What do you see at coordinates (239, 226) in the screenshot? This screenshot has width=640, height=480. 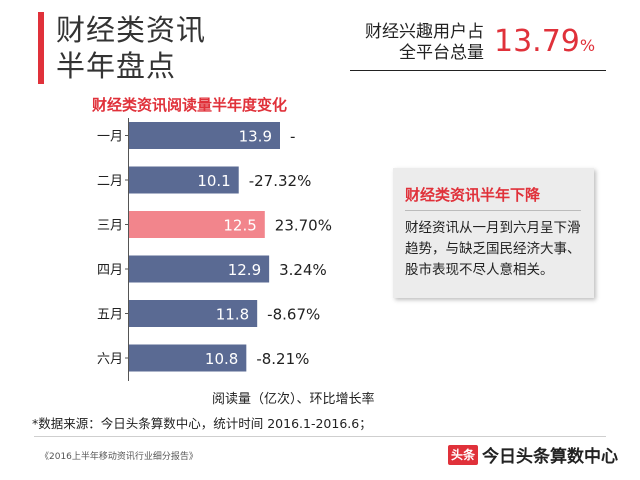 I see `bar-value-label: 12.5` at bounding box center [239, 226].